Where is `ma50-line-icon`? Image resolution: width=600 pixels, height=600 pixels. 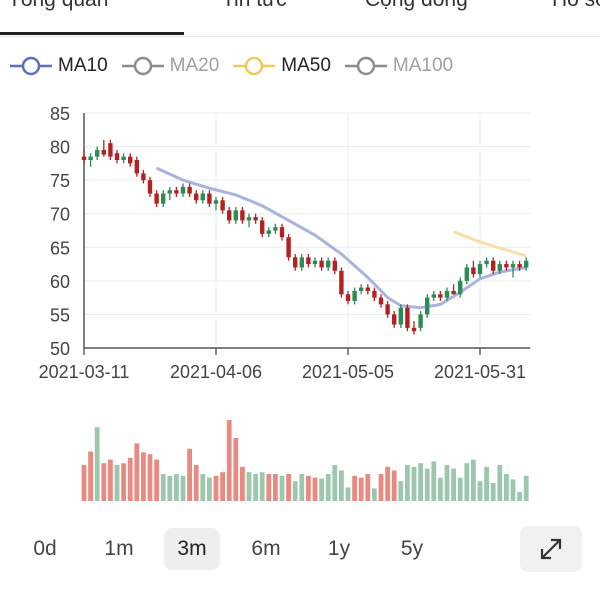
ma50-line-icon is located at coordinates (254, 66).